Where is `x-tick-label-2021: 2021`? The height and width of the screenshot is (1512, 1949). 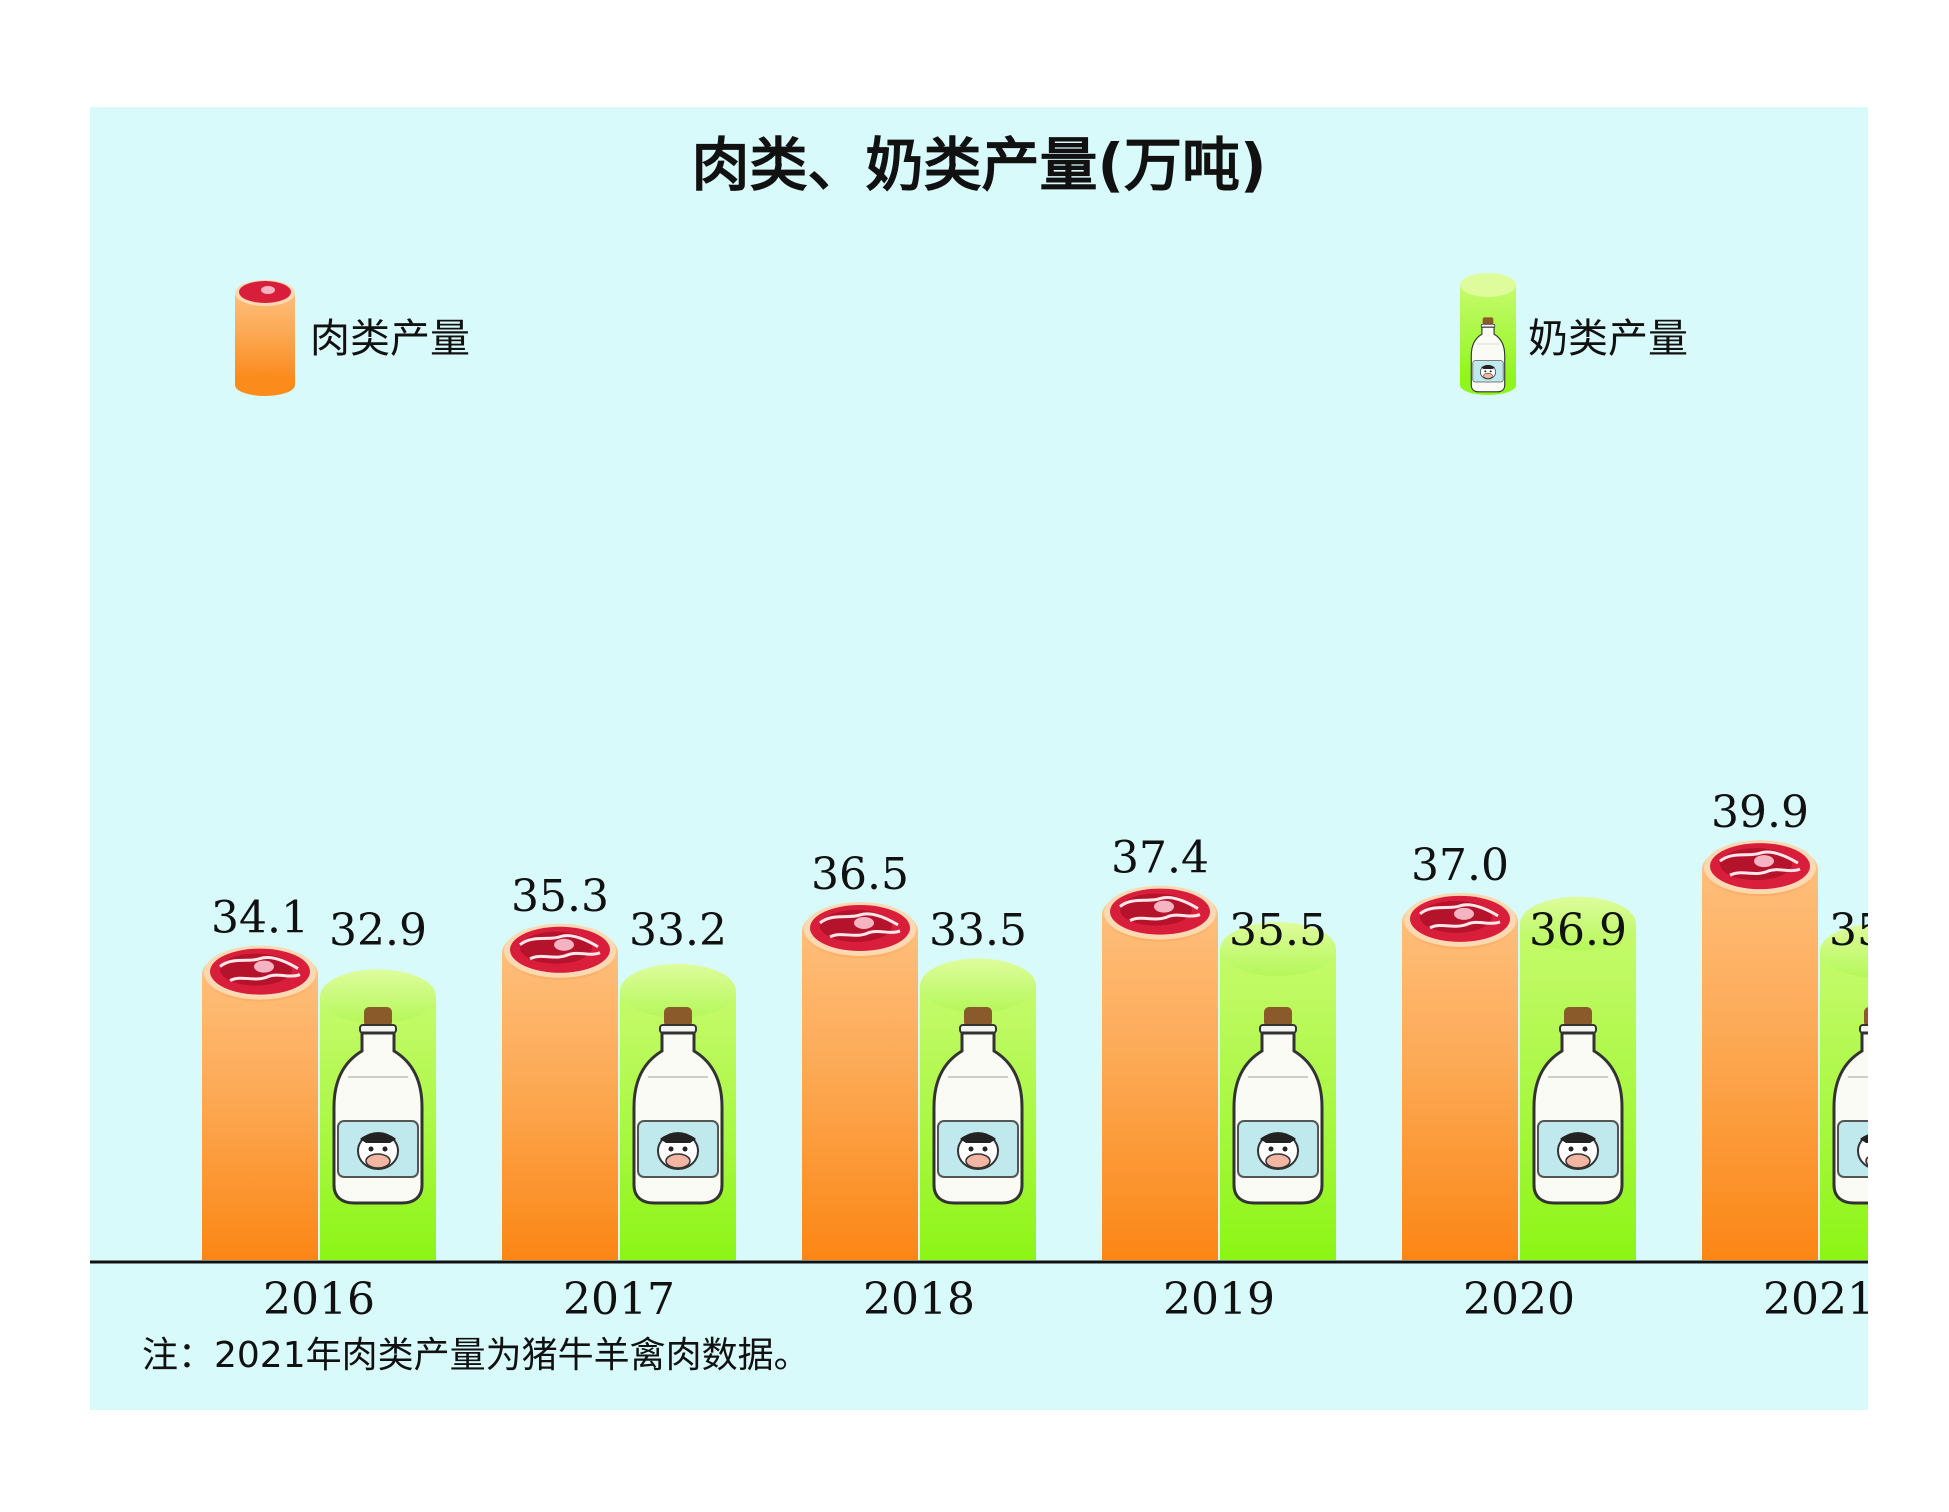
x-tick-label-2021: 2021 is located at coordinates (1815, 1299).